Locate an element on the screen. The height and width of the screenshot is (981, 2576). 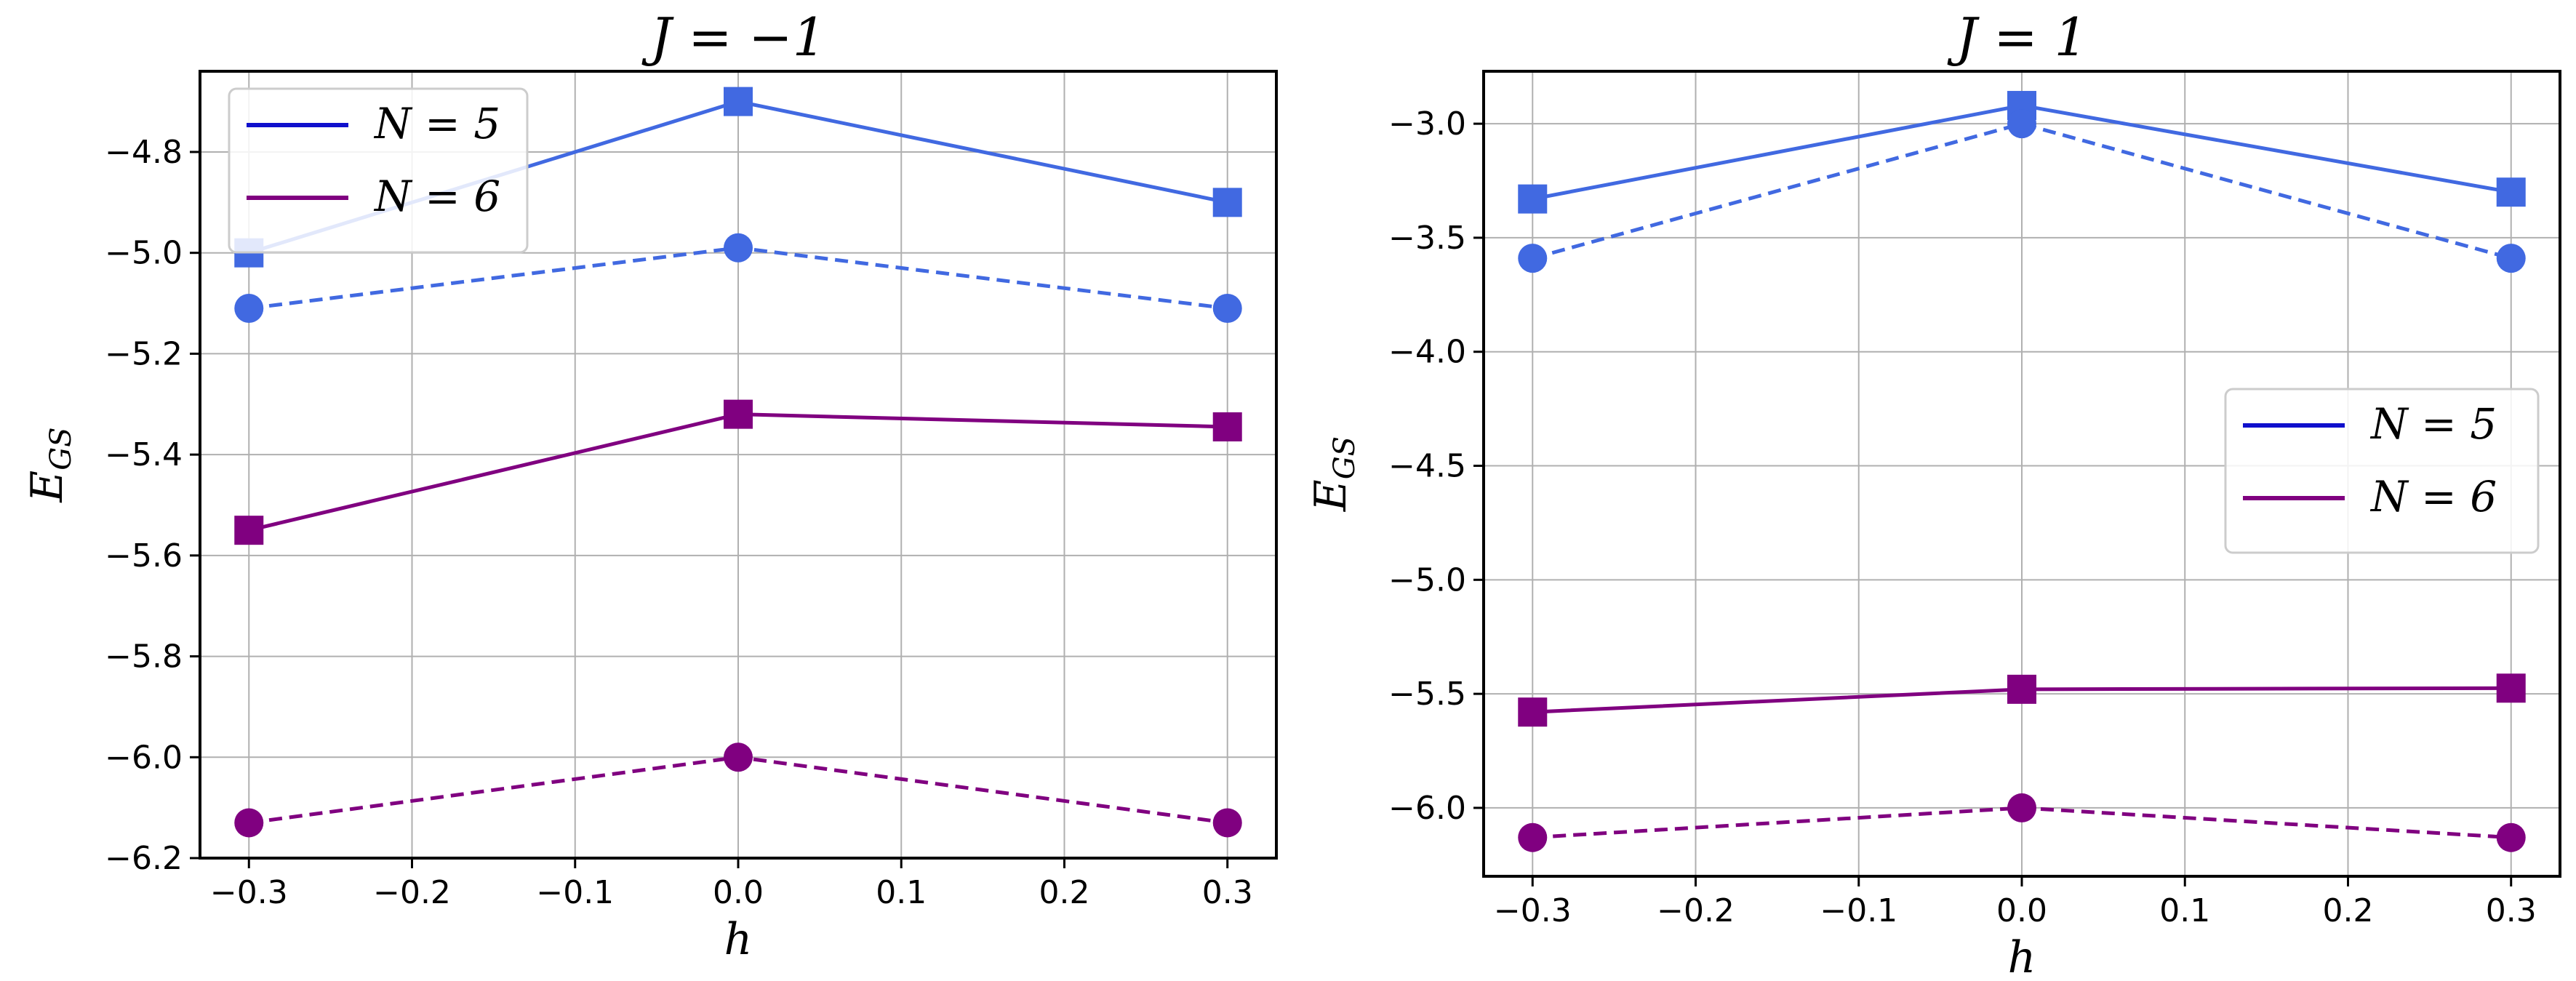
y-tick-label: −5.5 is located at coordinates (1427, 694).